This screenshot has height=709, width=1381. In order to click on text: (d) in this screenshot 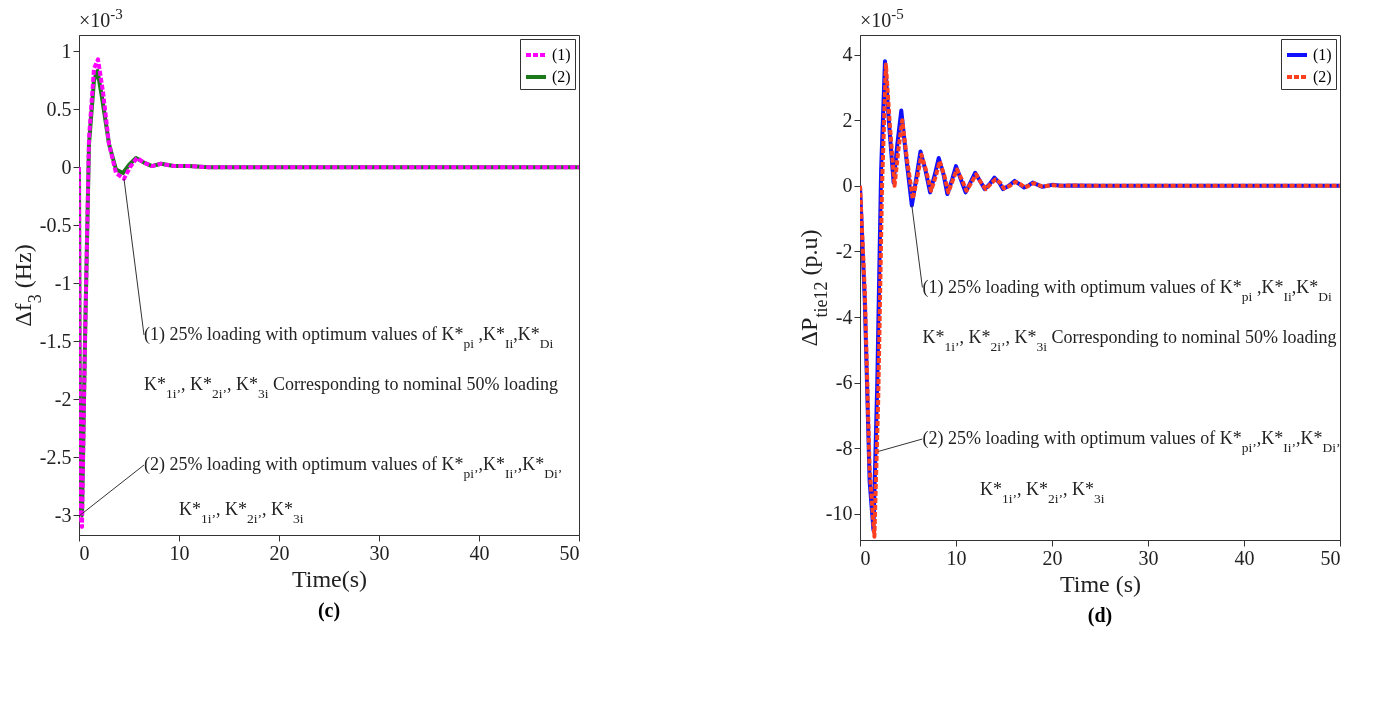, I will do `click(1100, 615)`.